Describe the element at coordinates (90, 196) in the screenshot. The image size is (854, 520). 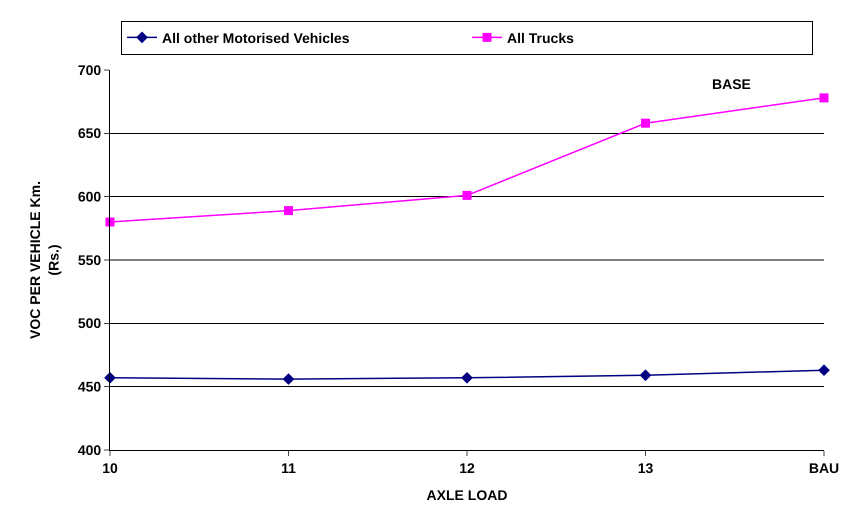
I see `y-tick-label: 600` at that location.